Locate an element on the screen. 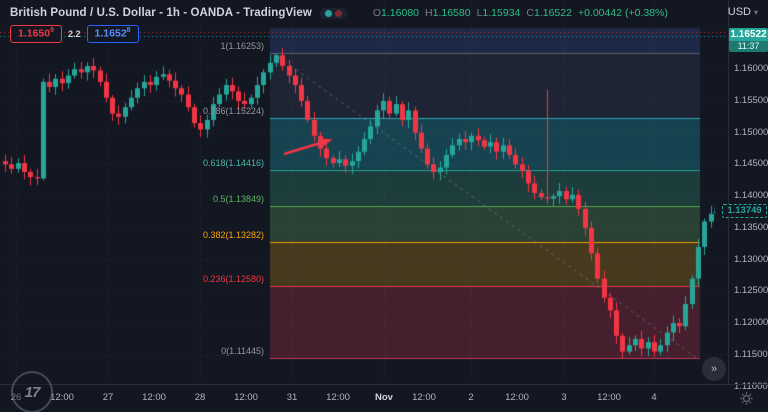 The height and width of the screenshot is (412, 768). alert-price-value: 1.13749 is located at coordinates (744, 211).